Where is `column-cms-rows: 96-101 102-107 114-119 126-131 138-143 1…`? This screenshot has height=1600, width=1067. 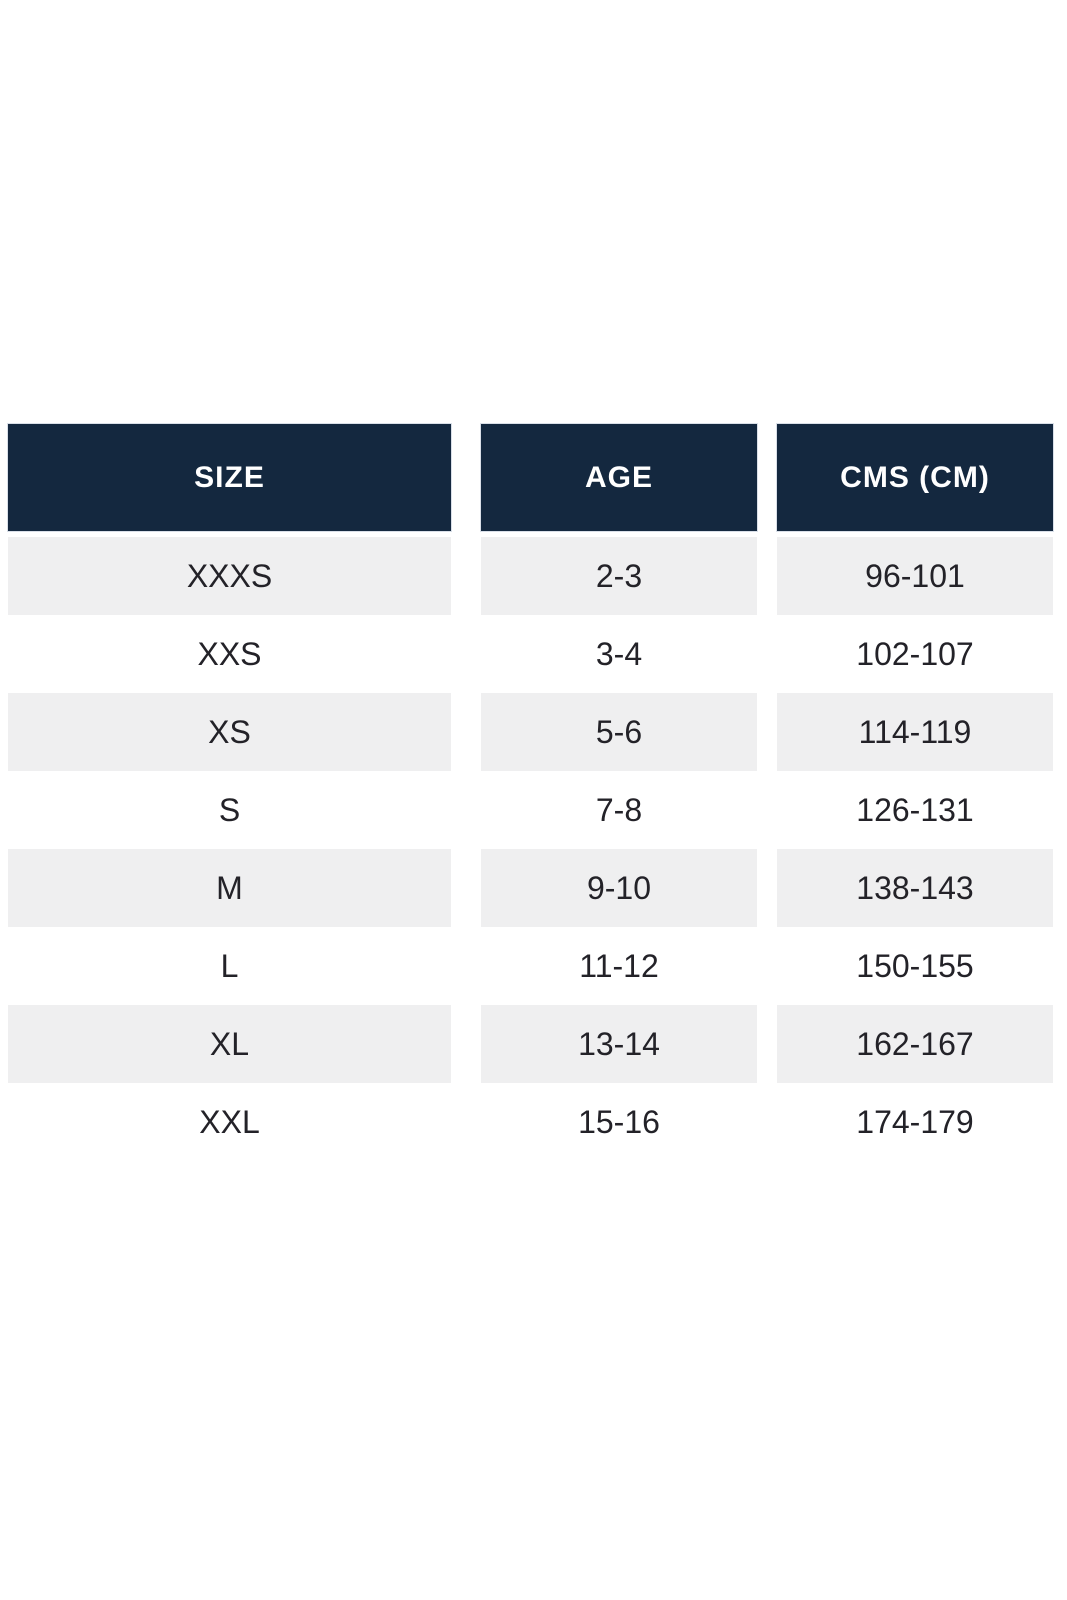 column-cms-rows: 96-101 102-107 114-119 126-131 138-143 1… is located at coordinates (915, 849).